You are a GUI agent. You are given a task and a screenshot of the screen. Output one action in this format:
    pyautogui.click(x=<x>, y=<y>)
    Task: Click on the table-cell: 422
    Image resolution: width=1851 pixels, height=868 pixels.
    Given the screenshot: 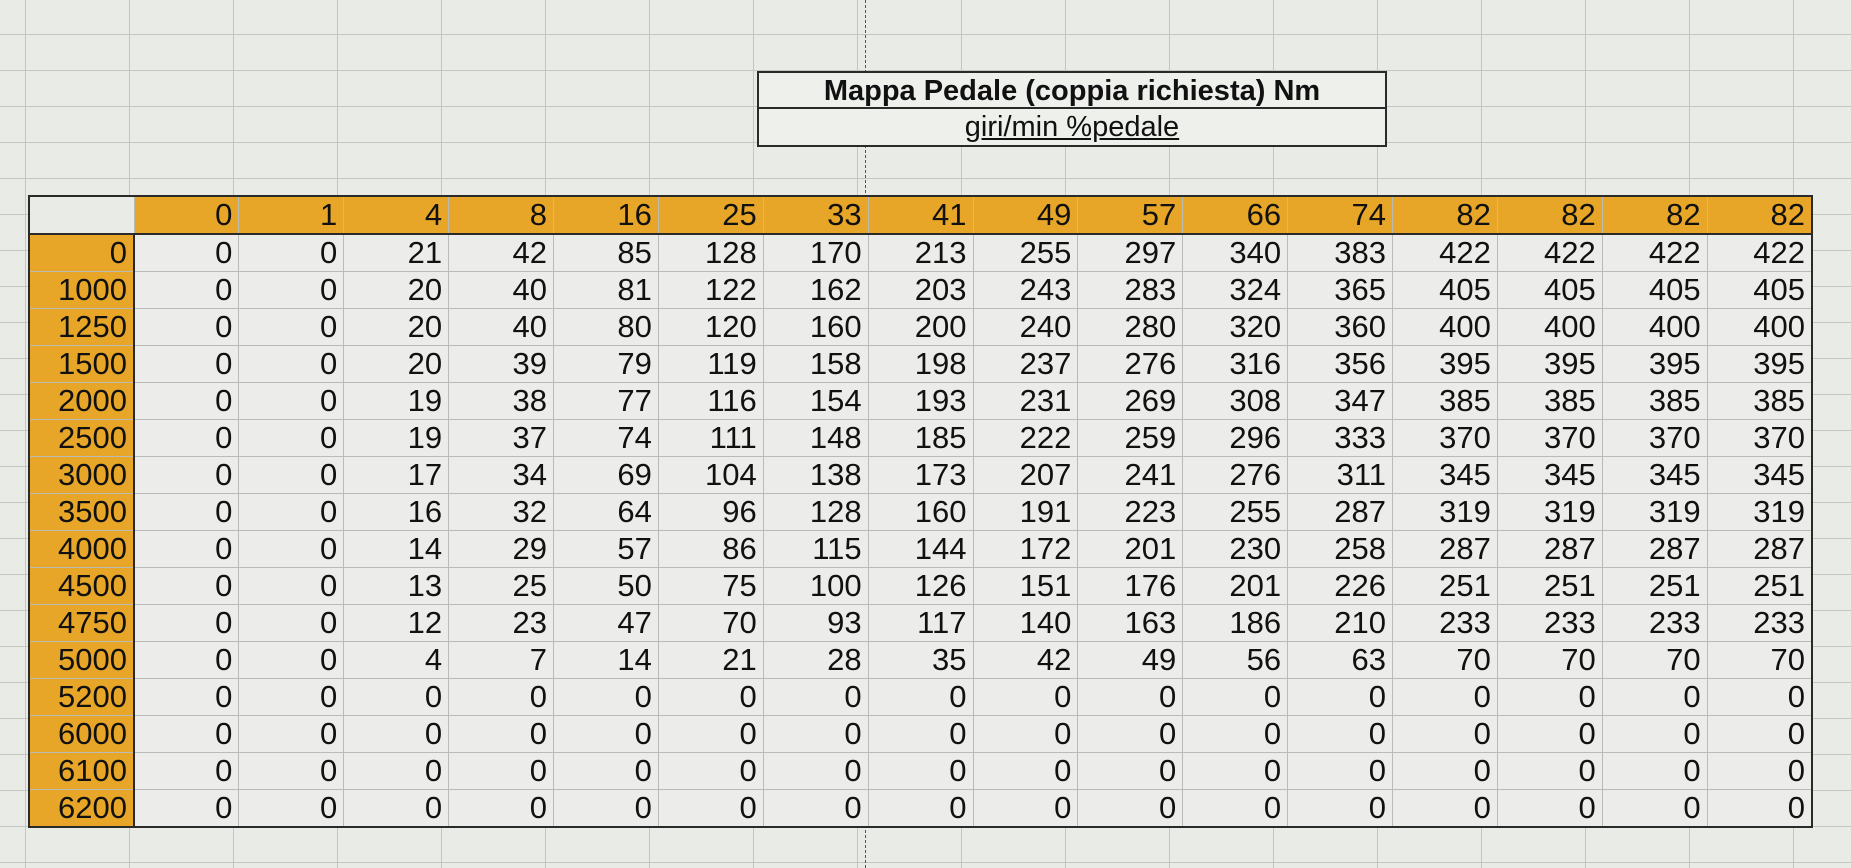 What is the action you would take?
    pyautogui.click(x=1654, y=252)
    